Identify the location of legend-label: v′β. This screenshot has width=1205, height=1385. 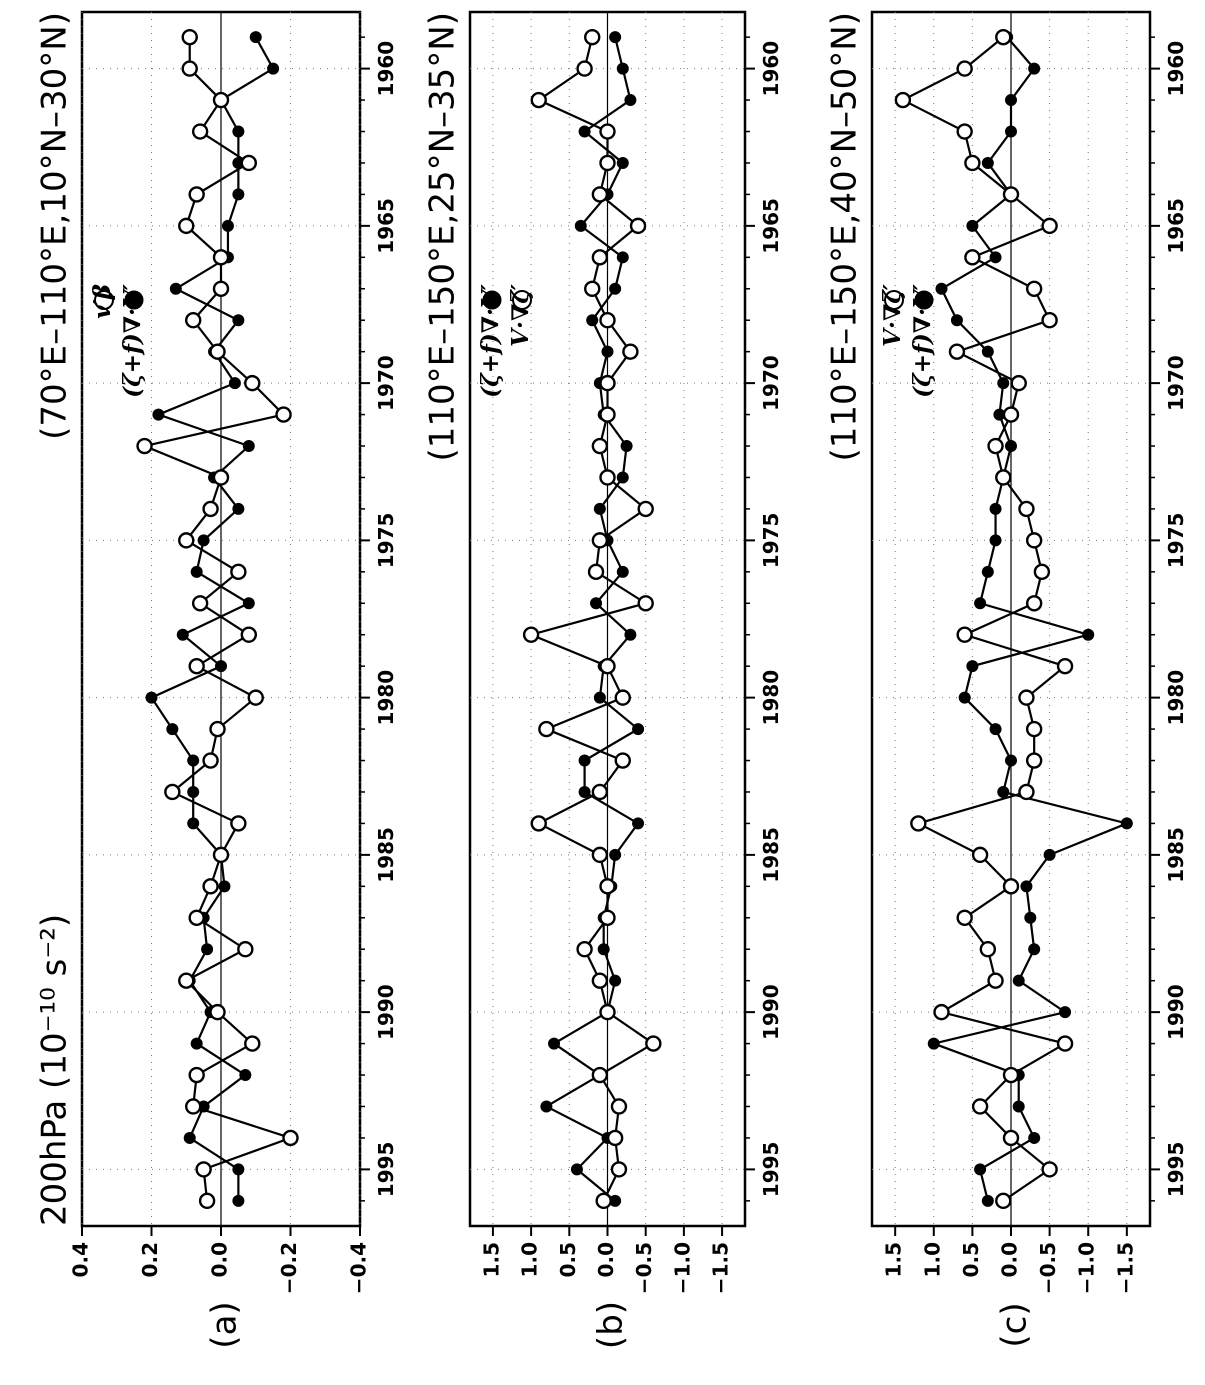
(102, 301).